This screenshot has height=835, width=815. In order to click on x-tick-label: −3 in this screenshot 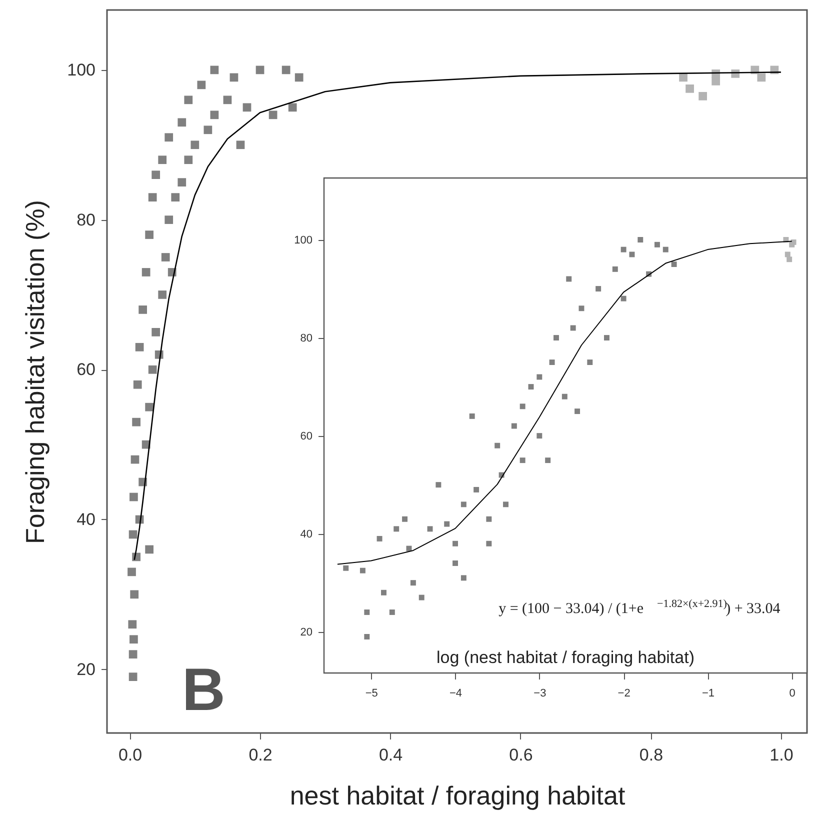, I will do `click(540, 694)`.